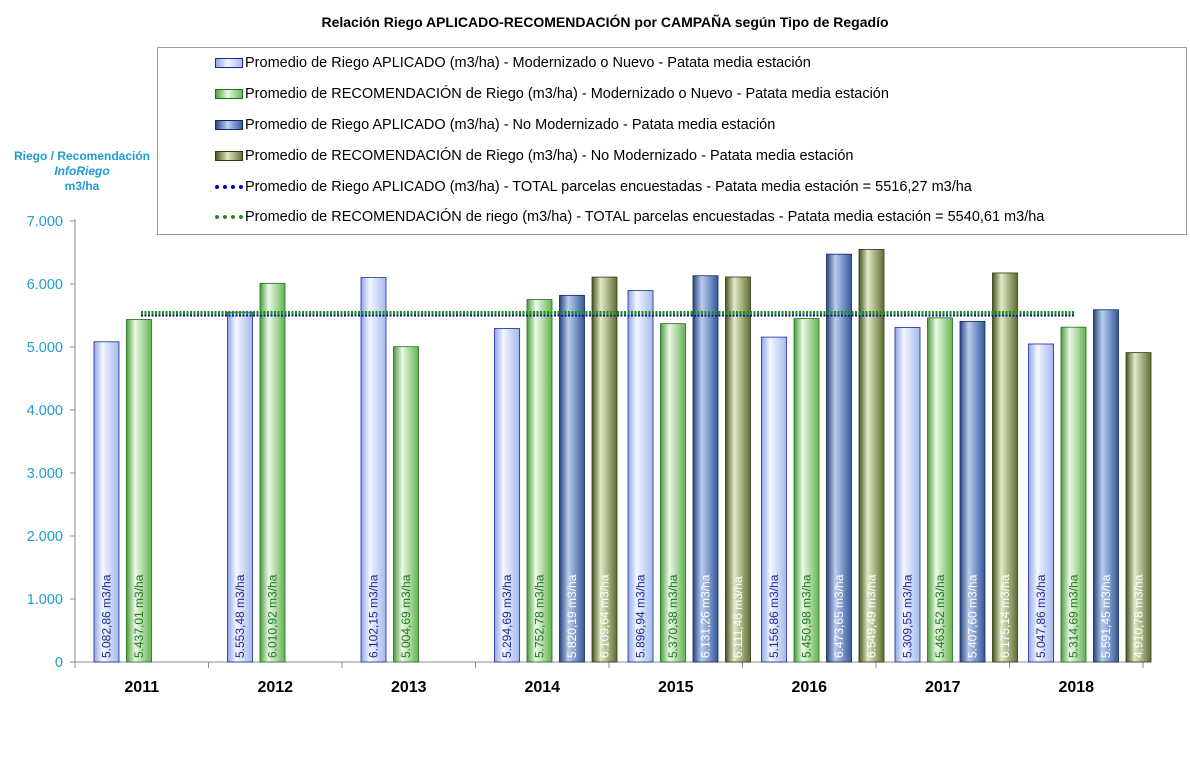 Image resolution: width=1190 pixels, height=779 pixels. I want to click on bar-data-label: 5.820,19 m3/ha, so click(572, 616).